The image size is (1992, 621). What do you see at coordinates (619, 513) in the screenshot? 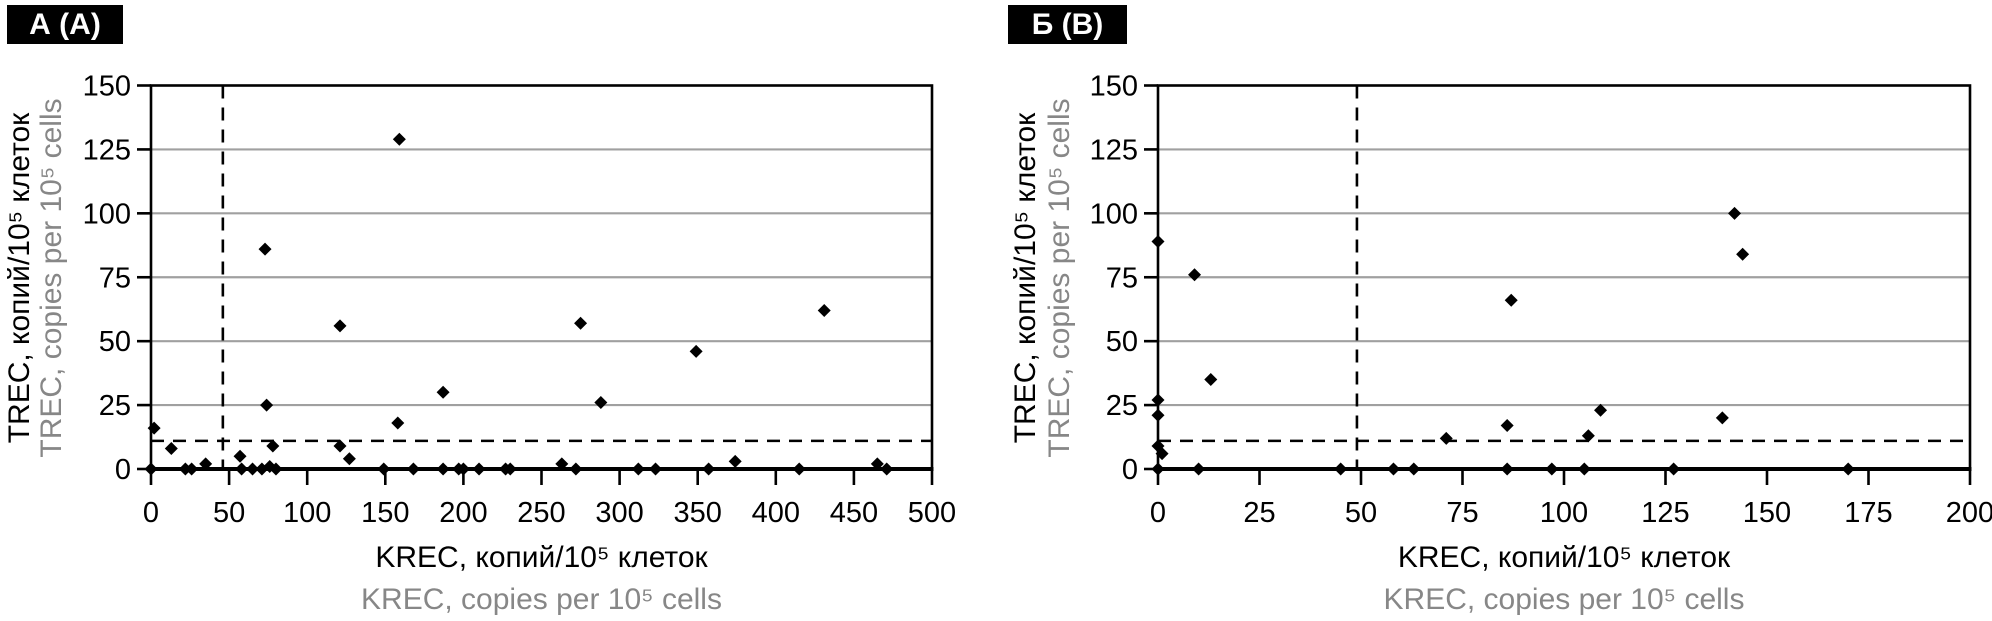
I see `panel-a-x-tick-label: 300` at bounding box center [619, 513].